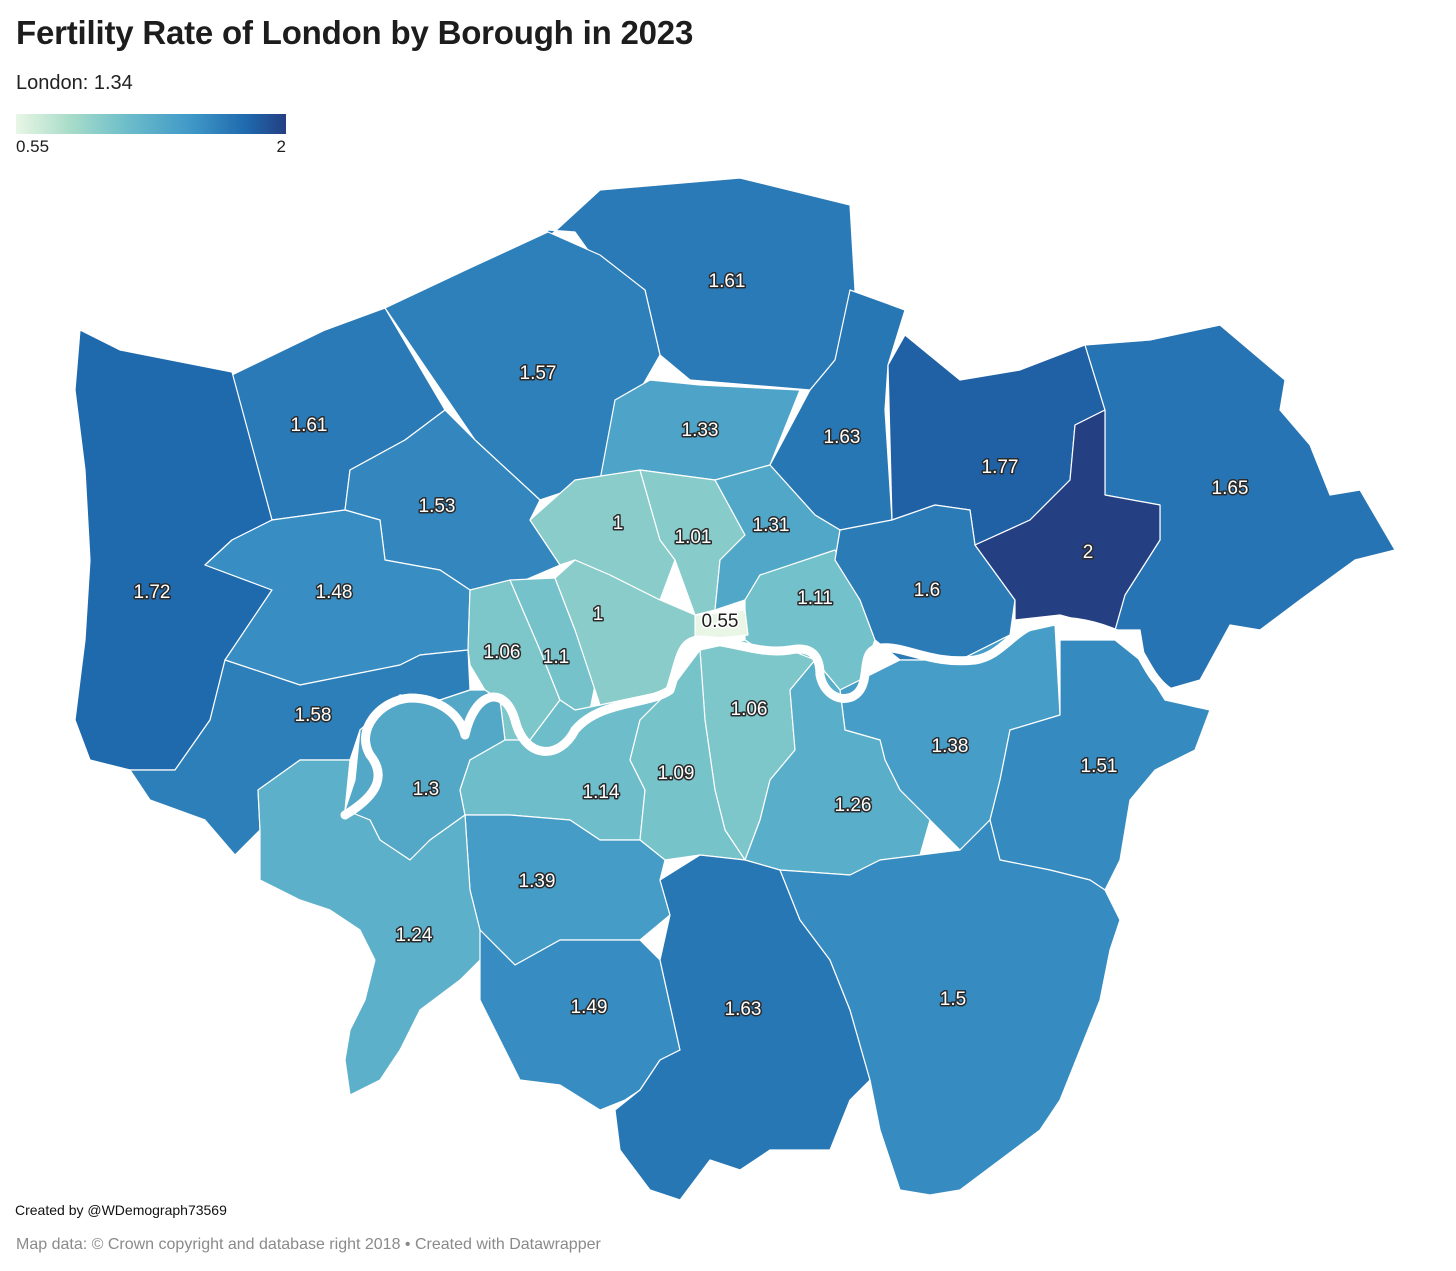 The height and width of the screenshot is (1271, 1456). Describe the element at coordinates (927, 590) in the screenshot. I see `value-label: 1.6` at that location.